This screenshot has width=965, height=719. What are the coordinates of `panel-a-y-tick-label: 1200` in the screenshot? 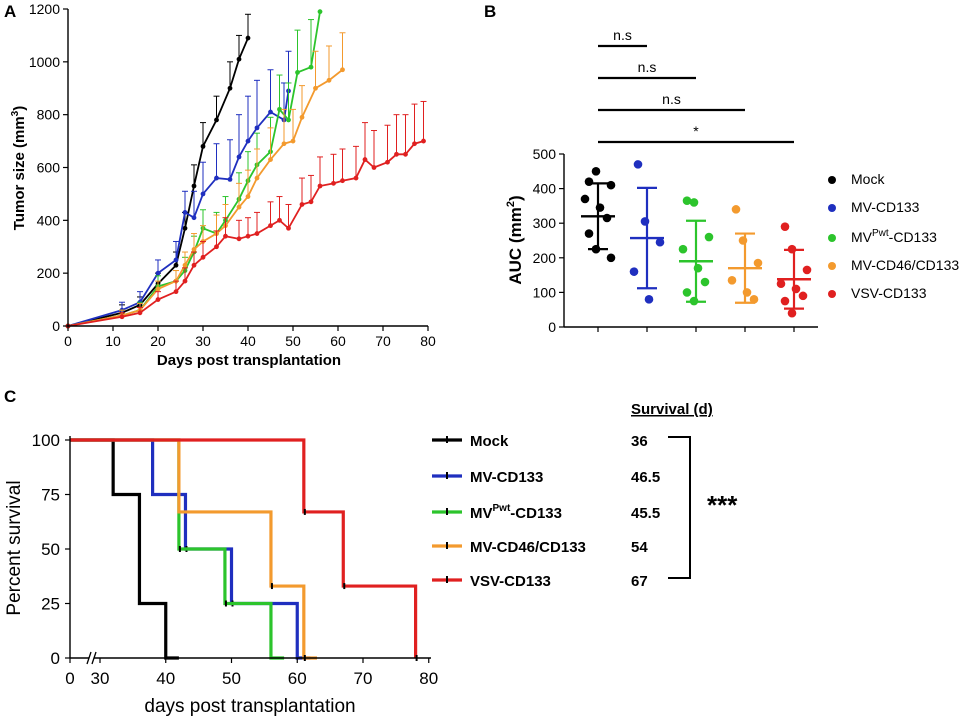 It's located at (44, 9).